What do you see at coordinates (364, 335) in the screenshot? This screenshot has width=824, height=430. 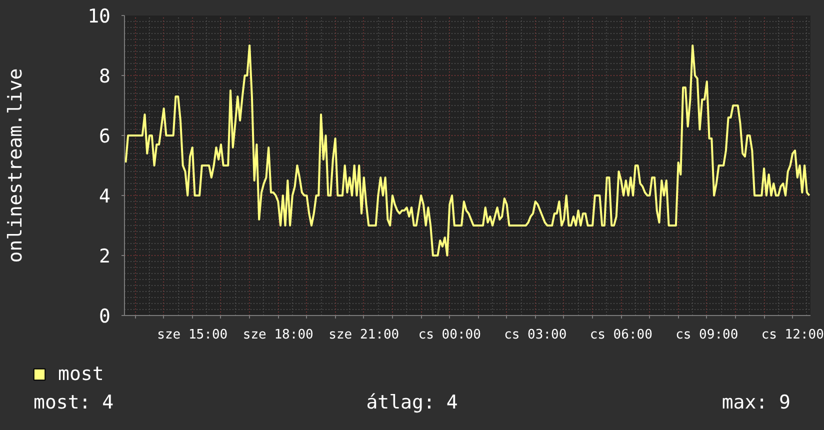 I see `x-tick-label: sze 21:00` at bounding box center [364, 335].